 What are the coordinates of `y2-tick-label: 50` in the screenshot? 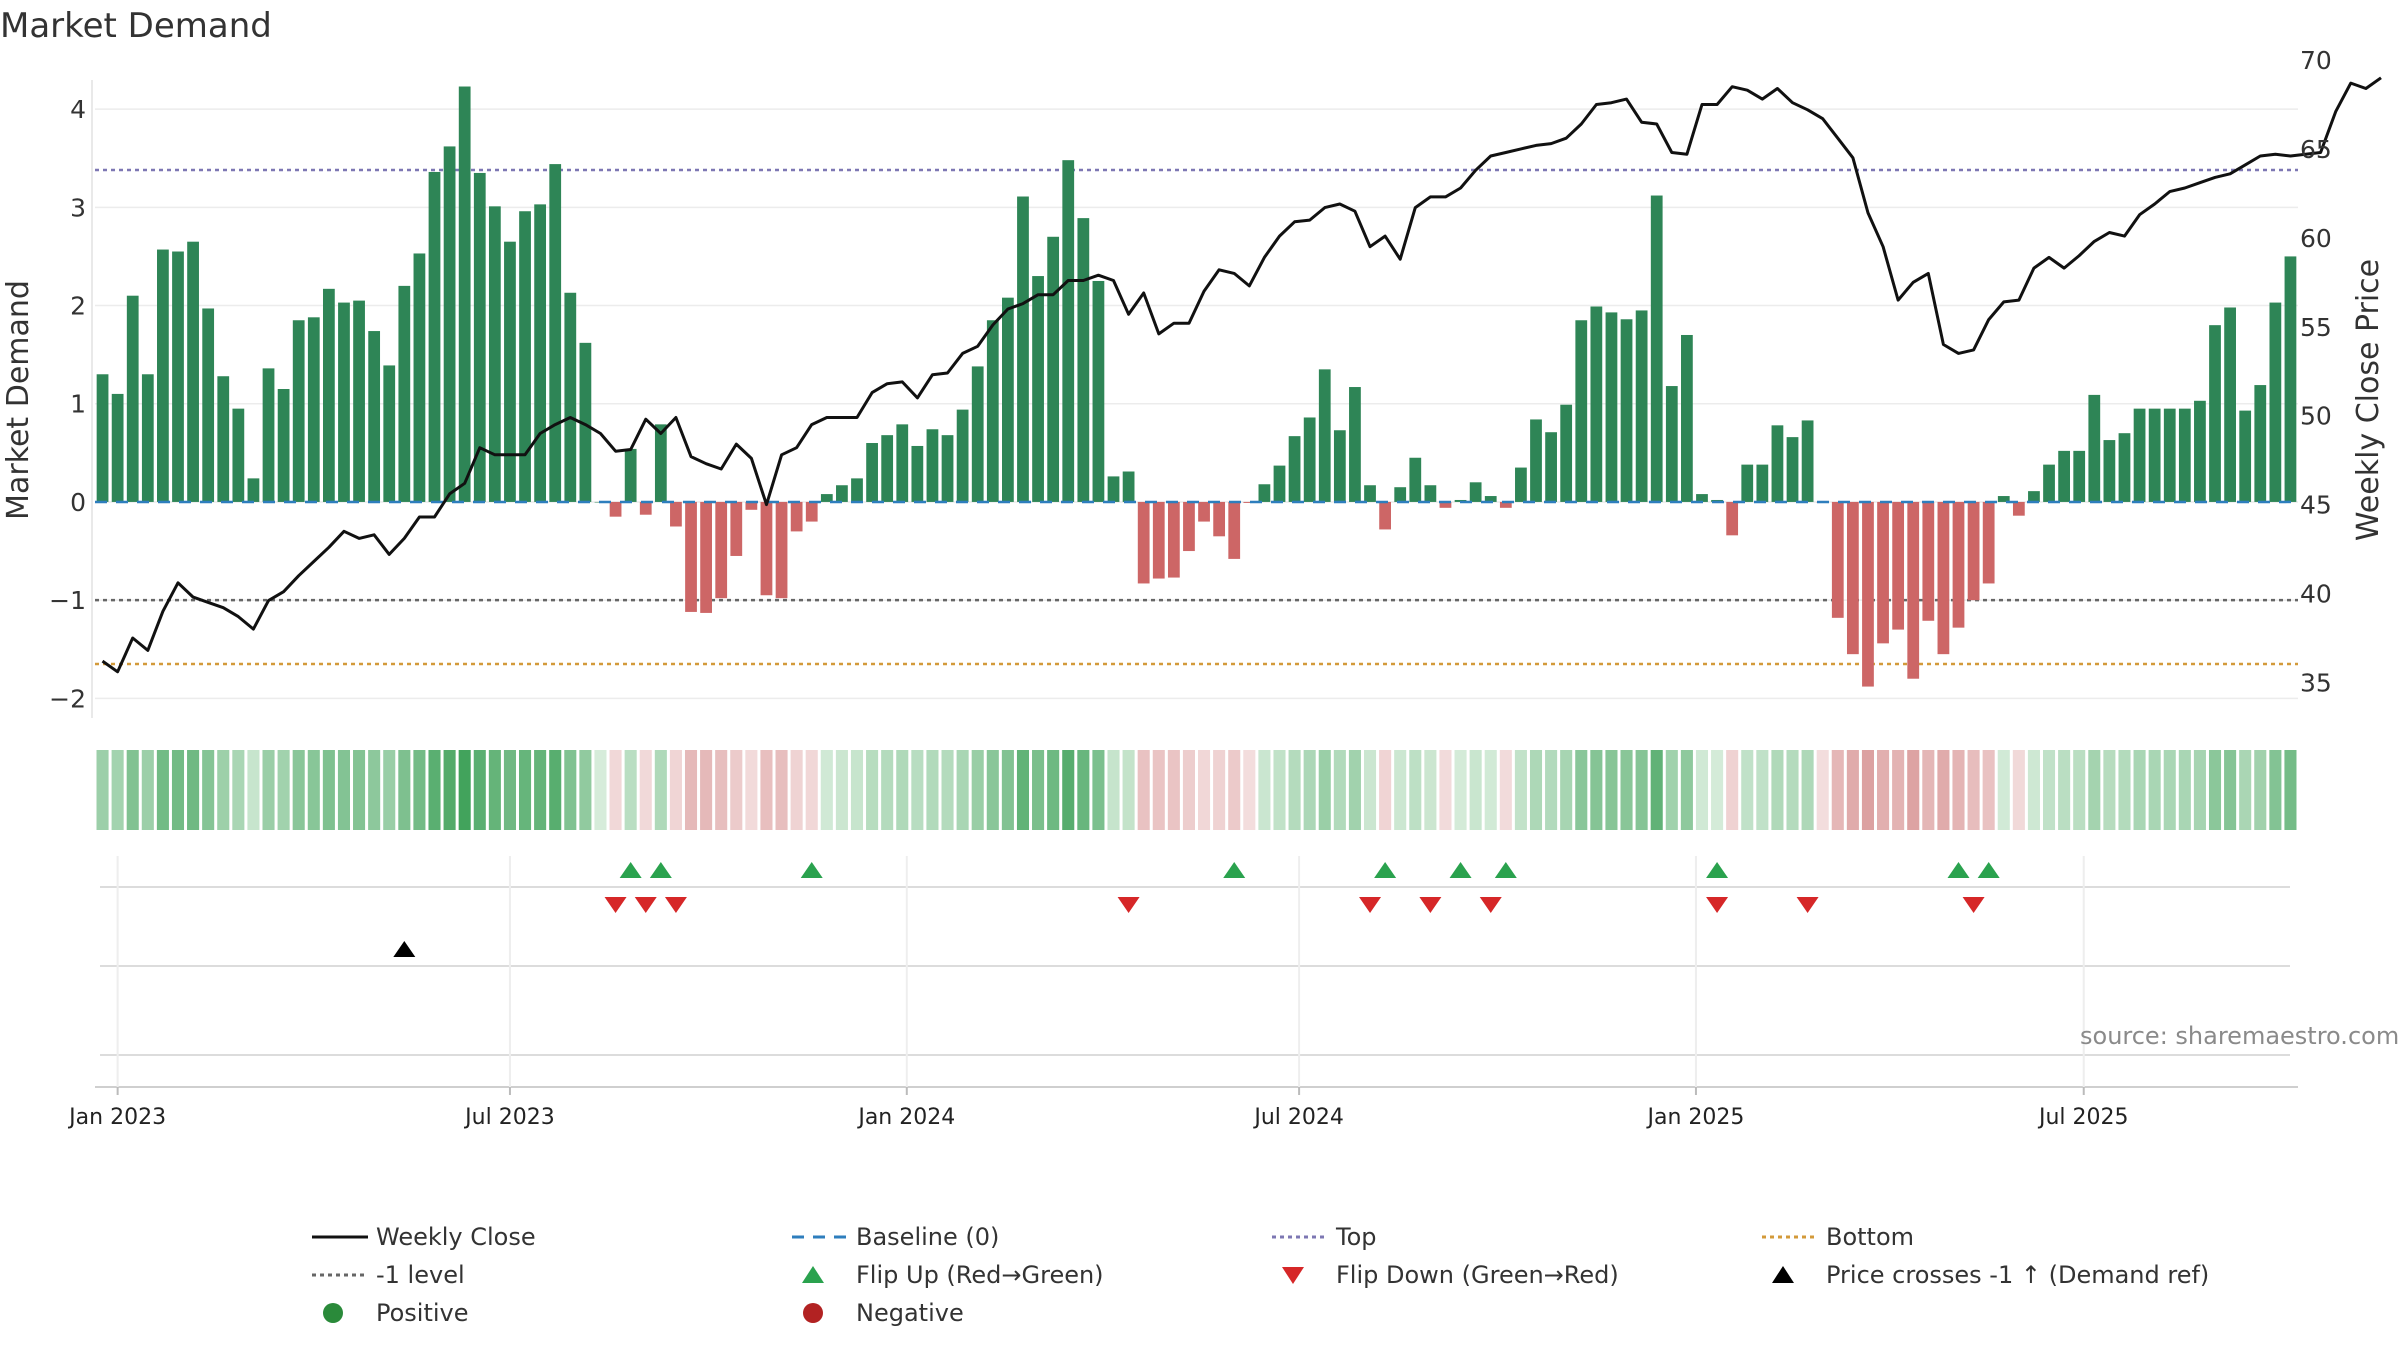 It's located at (2316, 416).